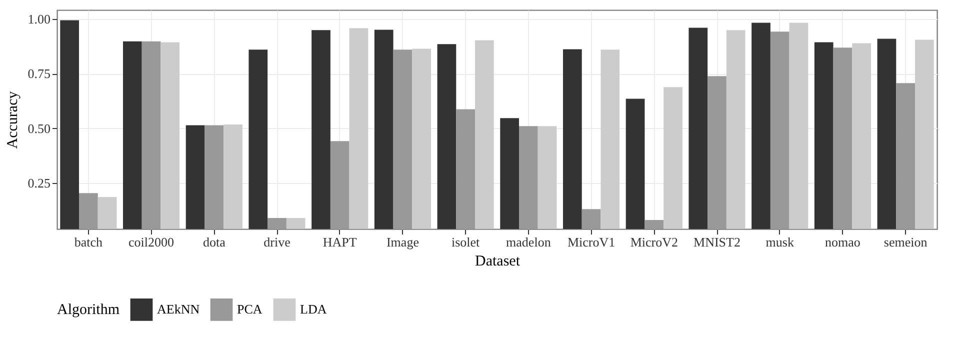 The width and height of the screenshot is (957, 339). Describe the element at coordinates (12, 119) in the screenshot. I see `y-axis-title: Accuracy` at that location.